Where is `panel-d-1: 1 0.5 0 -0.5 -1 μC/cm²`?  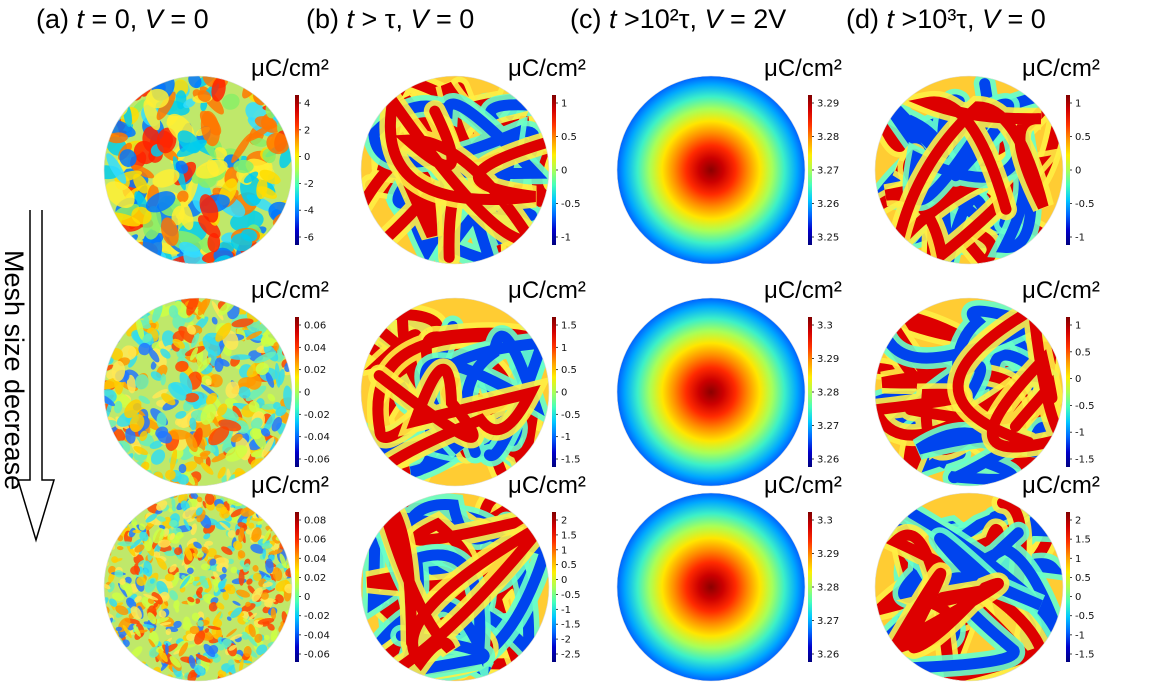
panel-d-1: 1 0.5 0 -0.5 -1 μC/cm² is located at coordinates (1012, 166).